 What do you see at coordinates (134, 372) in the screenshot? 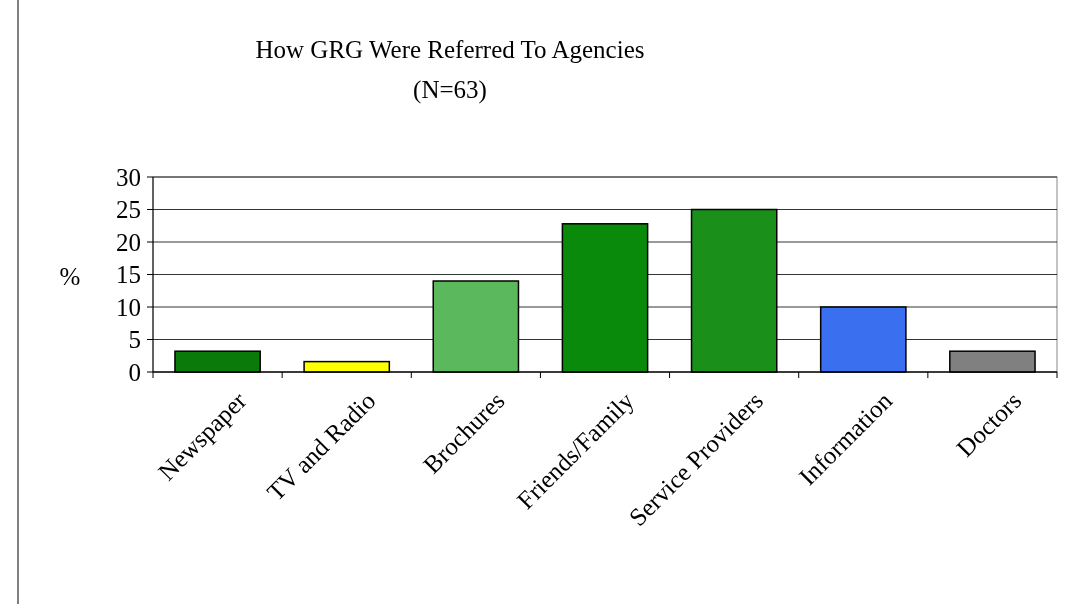
I see `y-tick-label: 0` at bounding box center [134, 372].